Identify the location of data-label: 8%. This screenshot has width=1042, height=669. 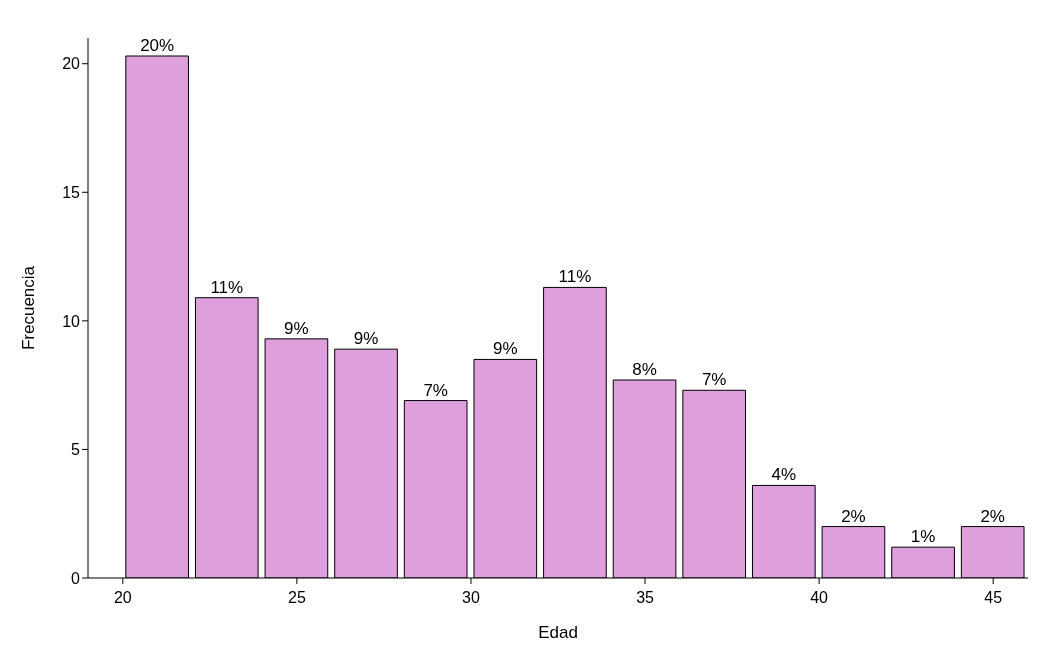
(644, 369).